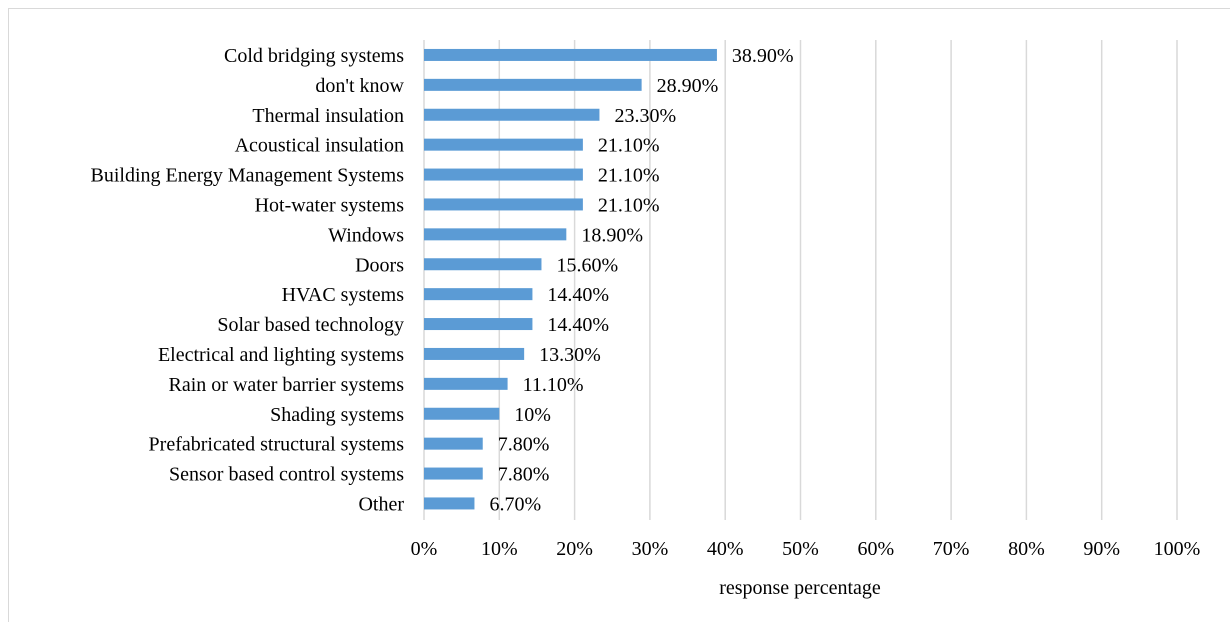 The height and width of the screenshot is (623, 1231). I want to click on x-tick-labels: 0% 10% 20% 30% 40% 50% 60% 70% 80% 90% 100%, so click(806, 549).